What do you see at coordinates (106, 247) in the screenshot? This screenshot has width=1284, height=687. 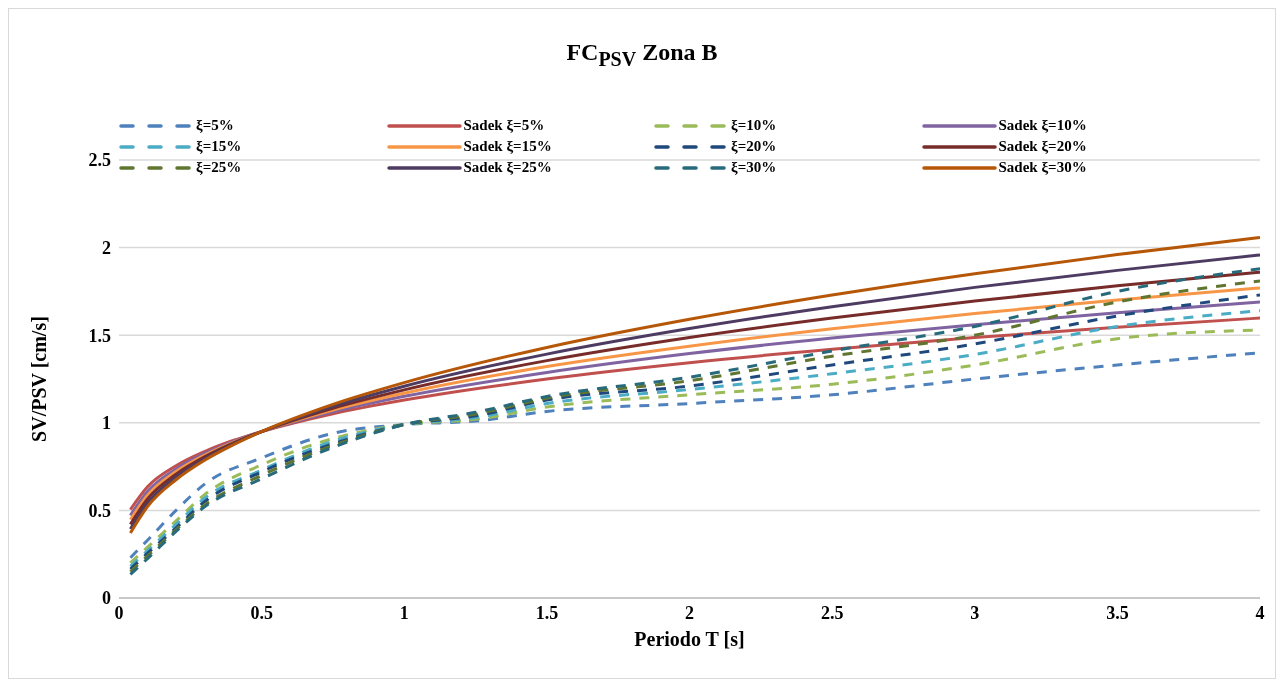 I see `y-tick-label: 2` at bounding box center [106, 247].